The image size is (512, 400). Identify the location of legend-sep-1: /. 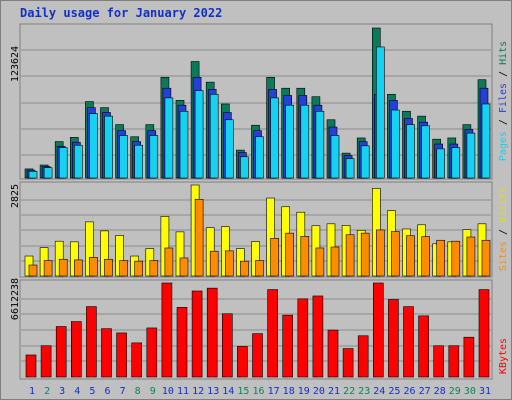
(503, 122).